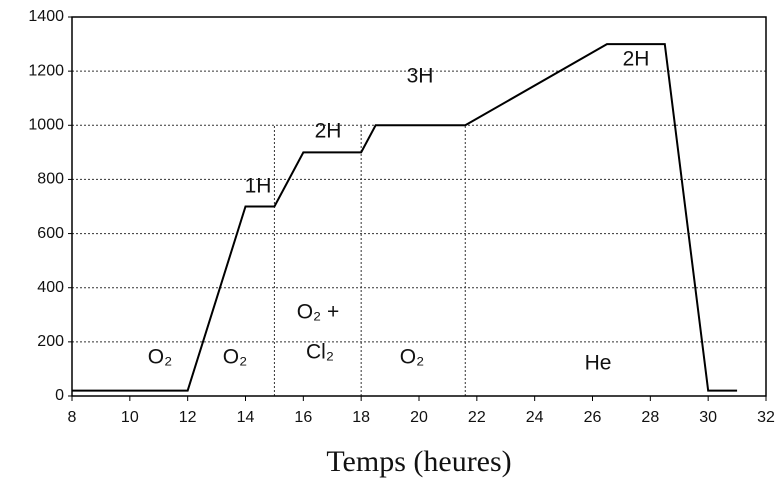 This screenshot has height=483, width=781. What do you see at coordinates (318, 312) in the screenshot?
I see `annotation: O₂ +` at bounding box center [318, 312].